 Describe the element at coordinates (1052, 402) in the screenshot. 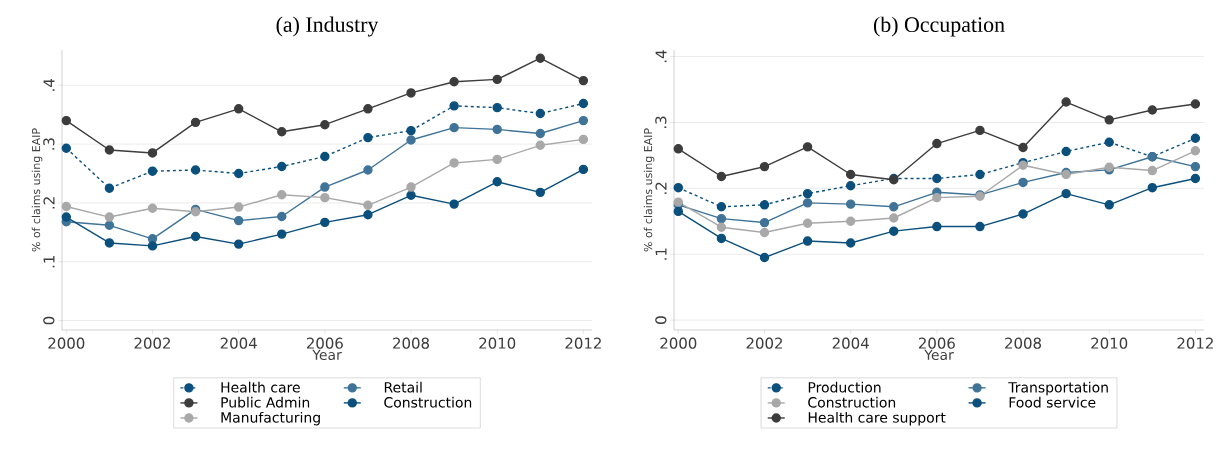

I see `legend-label: Food service` at that location.